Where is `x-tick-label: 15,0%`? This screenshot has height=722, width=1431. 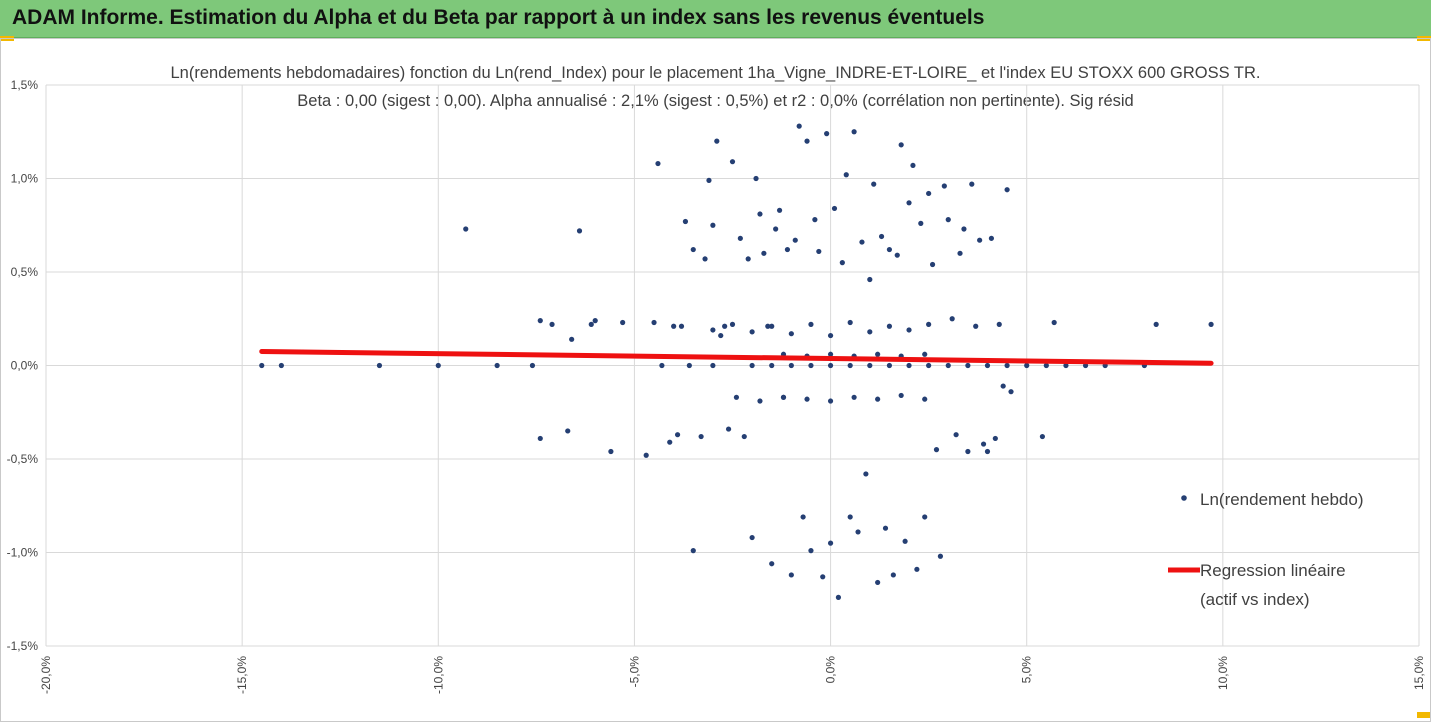 x-tick-label: 15,0% is located at coordinates (1419, 673).